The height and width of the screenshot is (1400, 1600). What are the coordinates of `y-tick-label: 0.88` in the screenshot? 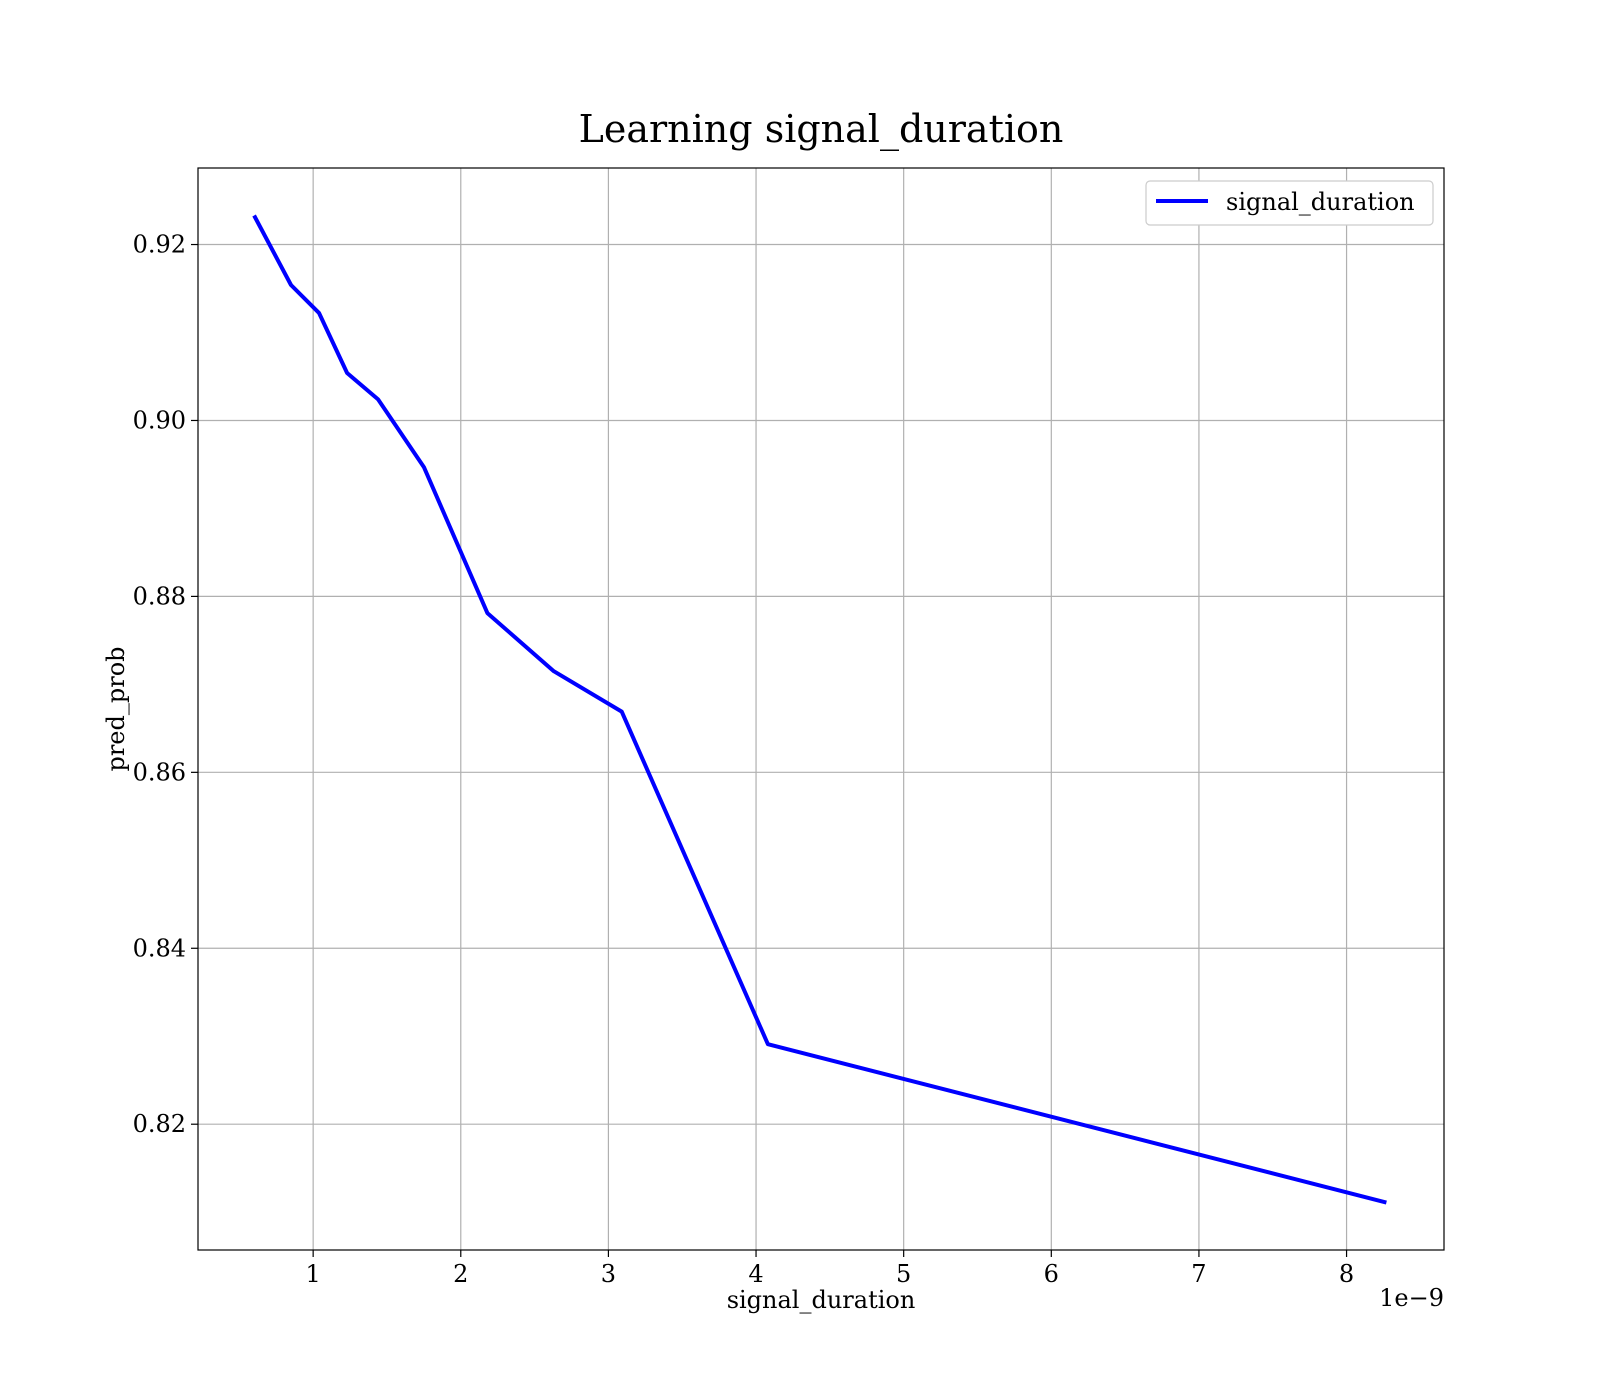 It's located at (159, 596).